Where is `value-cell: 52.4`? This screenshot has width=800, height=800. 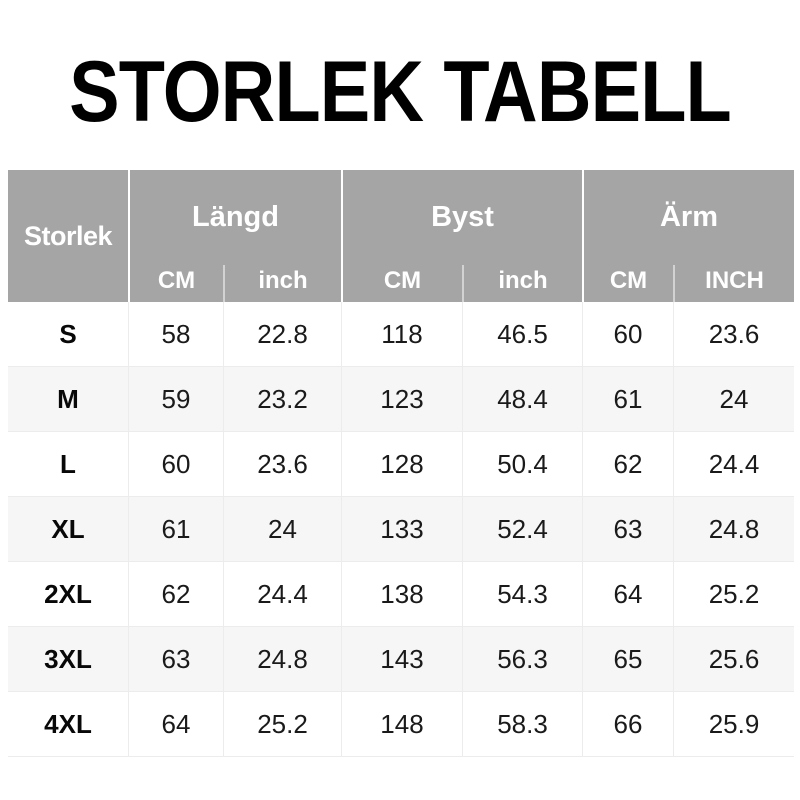
value-cell: 52.4 is located at coordinates (522, 529).